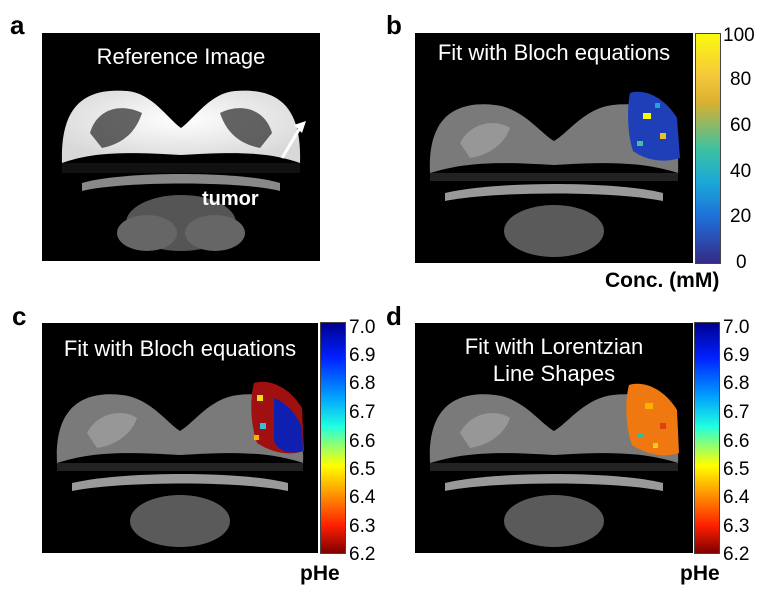 This screenshot has width=762, height=596. What do you see at coordinates (652, 419) in the screenshot?
I see `phe-lorentzian-overlay` at bounding box center [652, 419].